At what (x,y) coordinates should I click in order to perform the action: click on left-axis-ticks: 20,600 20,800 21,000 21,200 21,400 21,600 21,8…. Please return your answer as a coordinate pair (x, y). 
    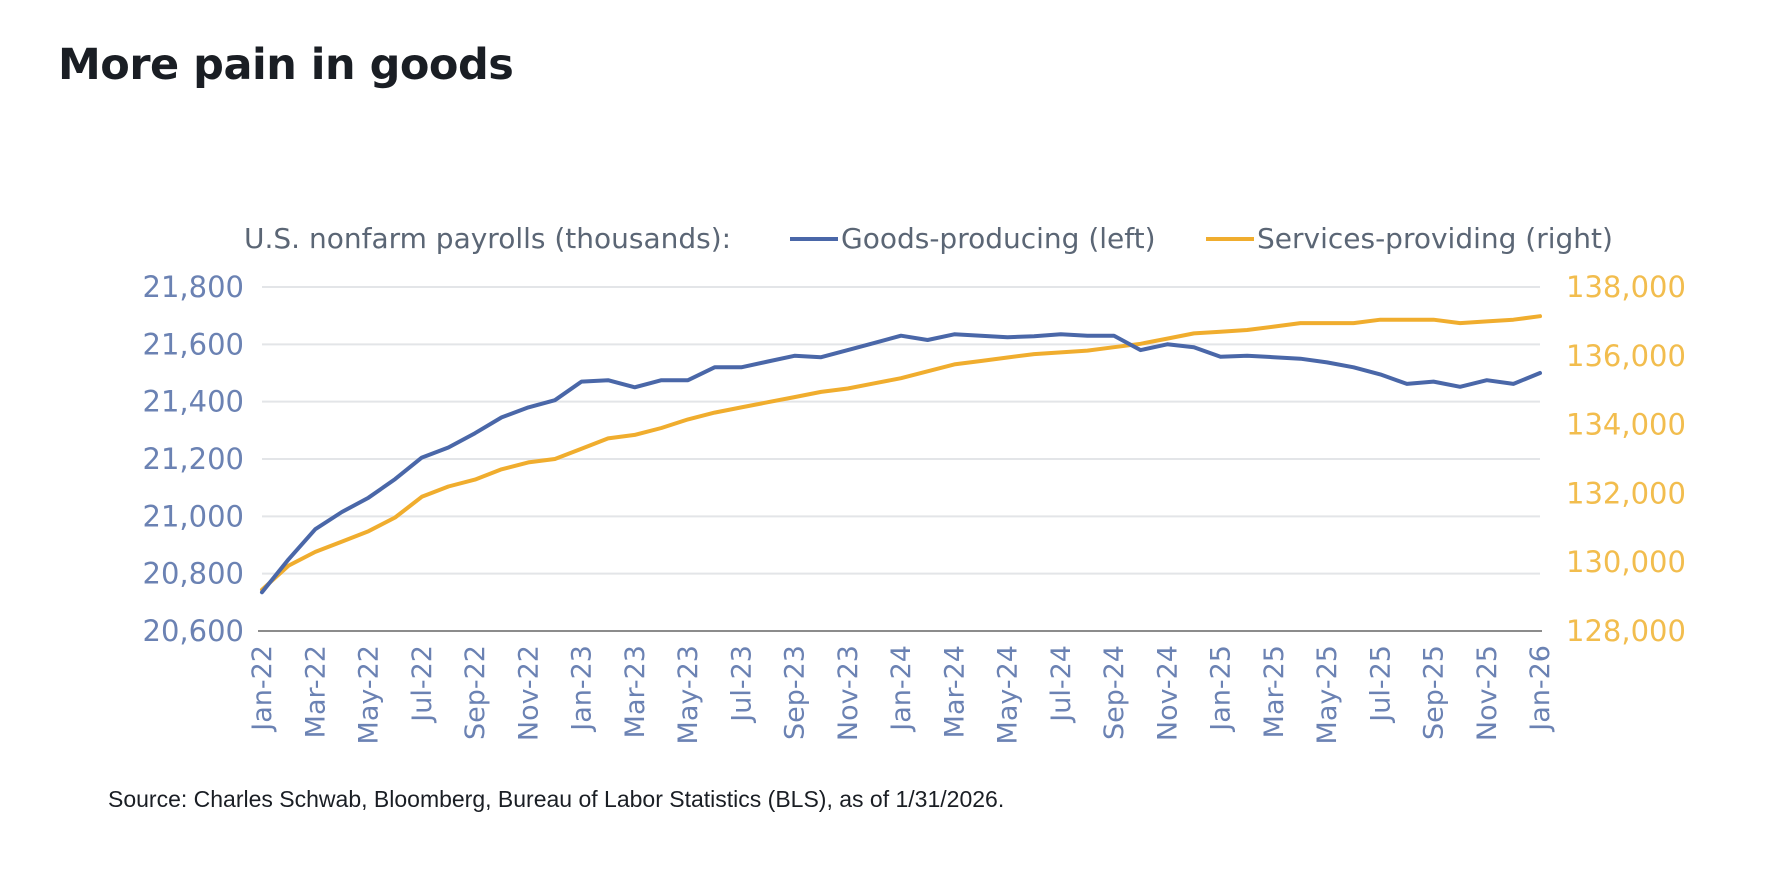
    Looking at the image, I should click on (193, 459).